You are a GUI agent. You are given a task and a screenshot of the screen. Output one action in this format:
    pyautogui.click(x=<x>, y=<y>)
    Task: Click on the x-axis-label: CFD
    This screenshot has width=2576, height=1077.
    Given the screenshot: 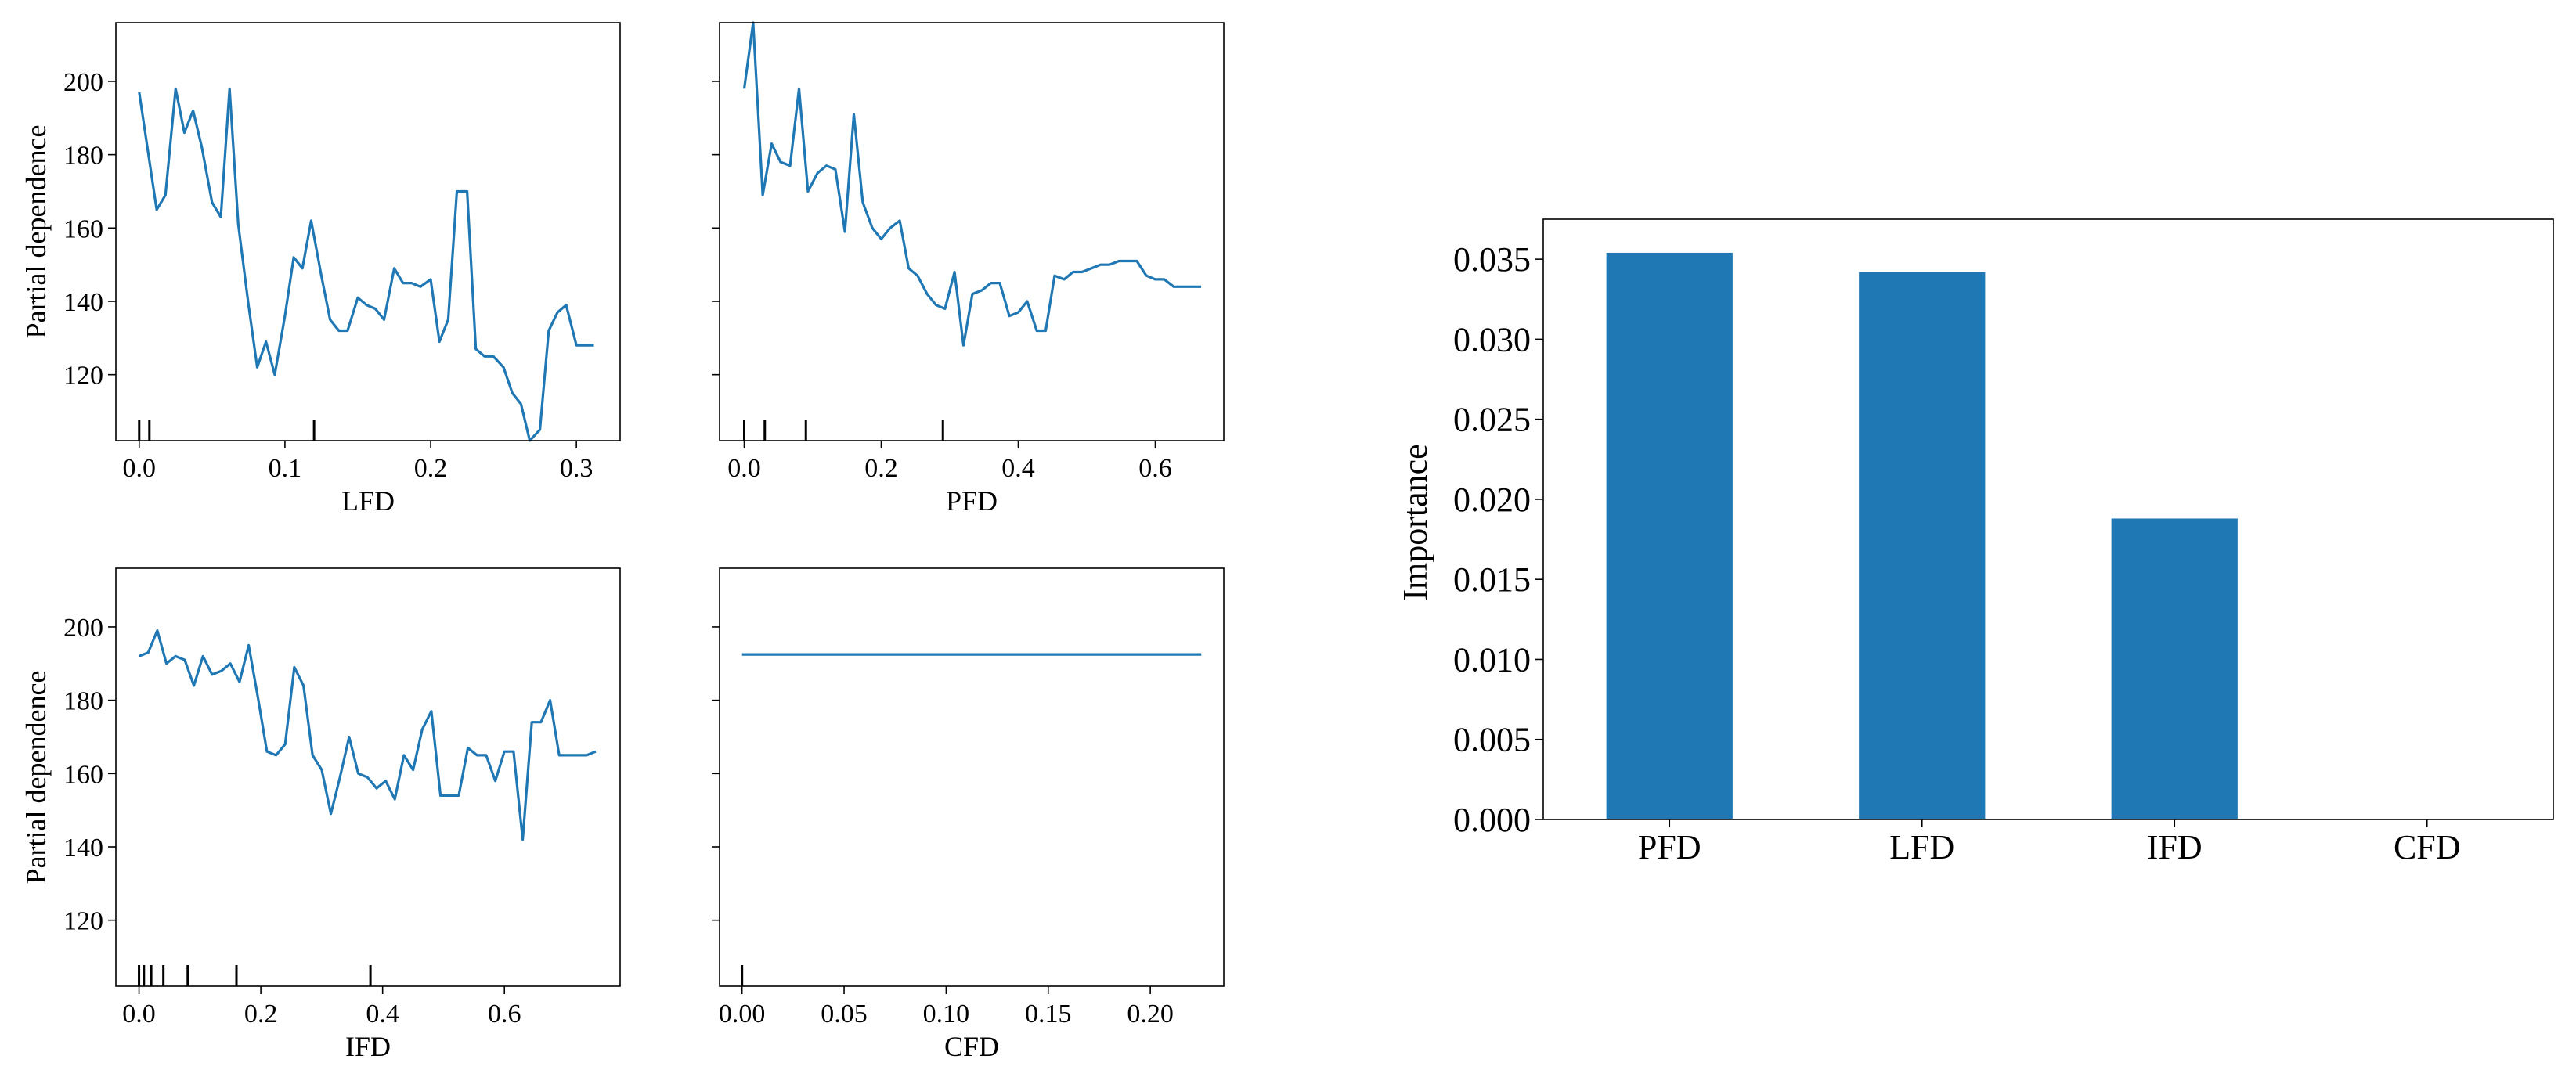 What is the action you would take?
    pyautogui.click(x=972, y=1047)
    